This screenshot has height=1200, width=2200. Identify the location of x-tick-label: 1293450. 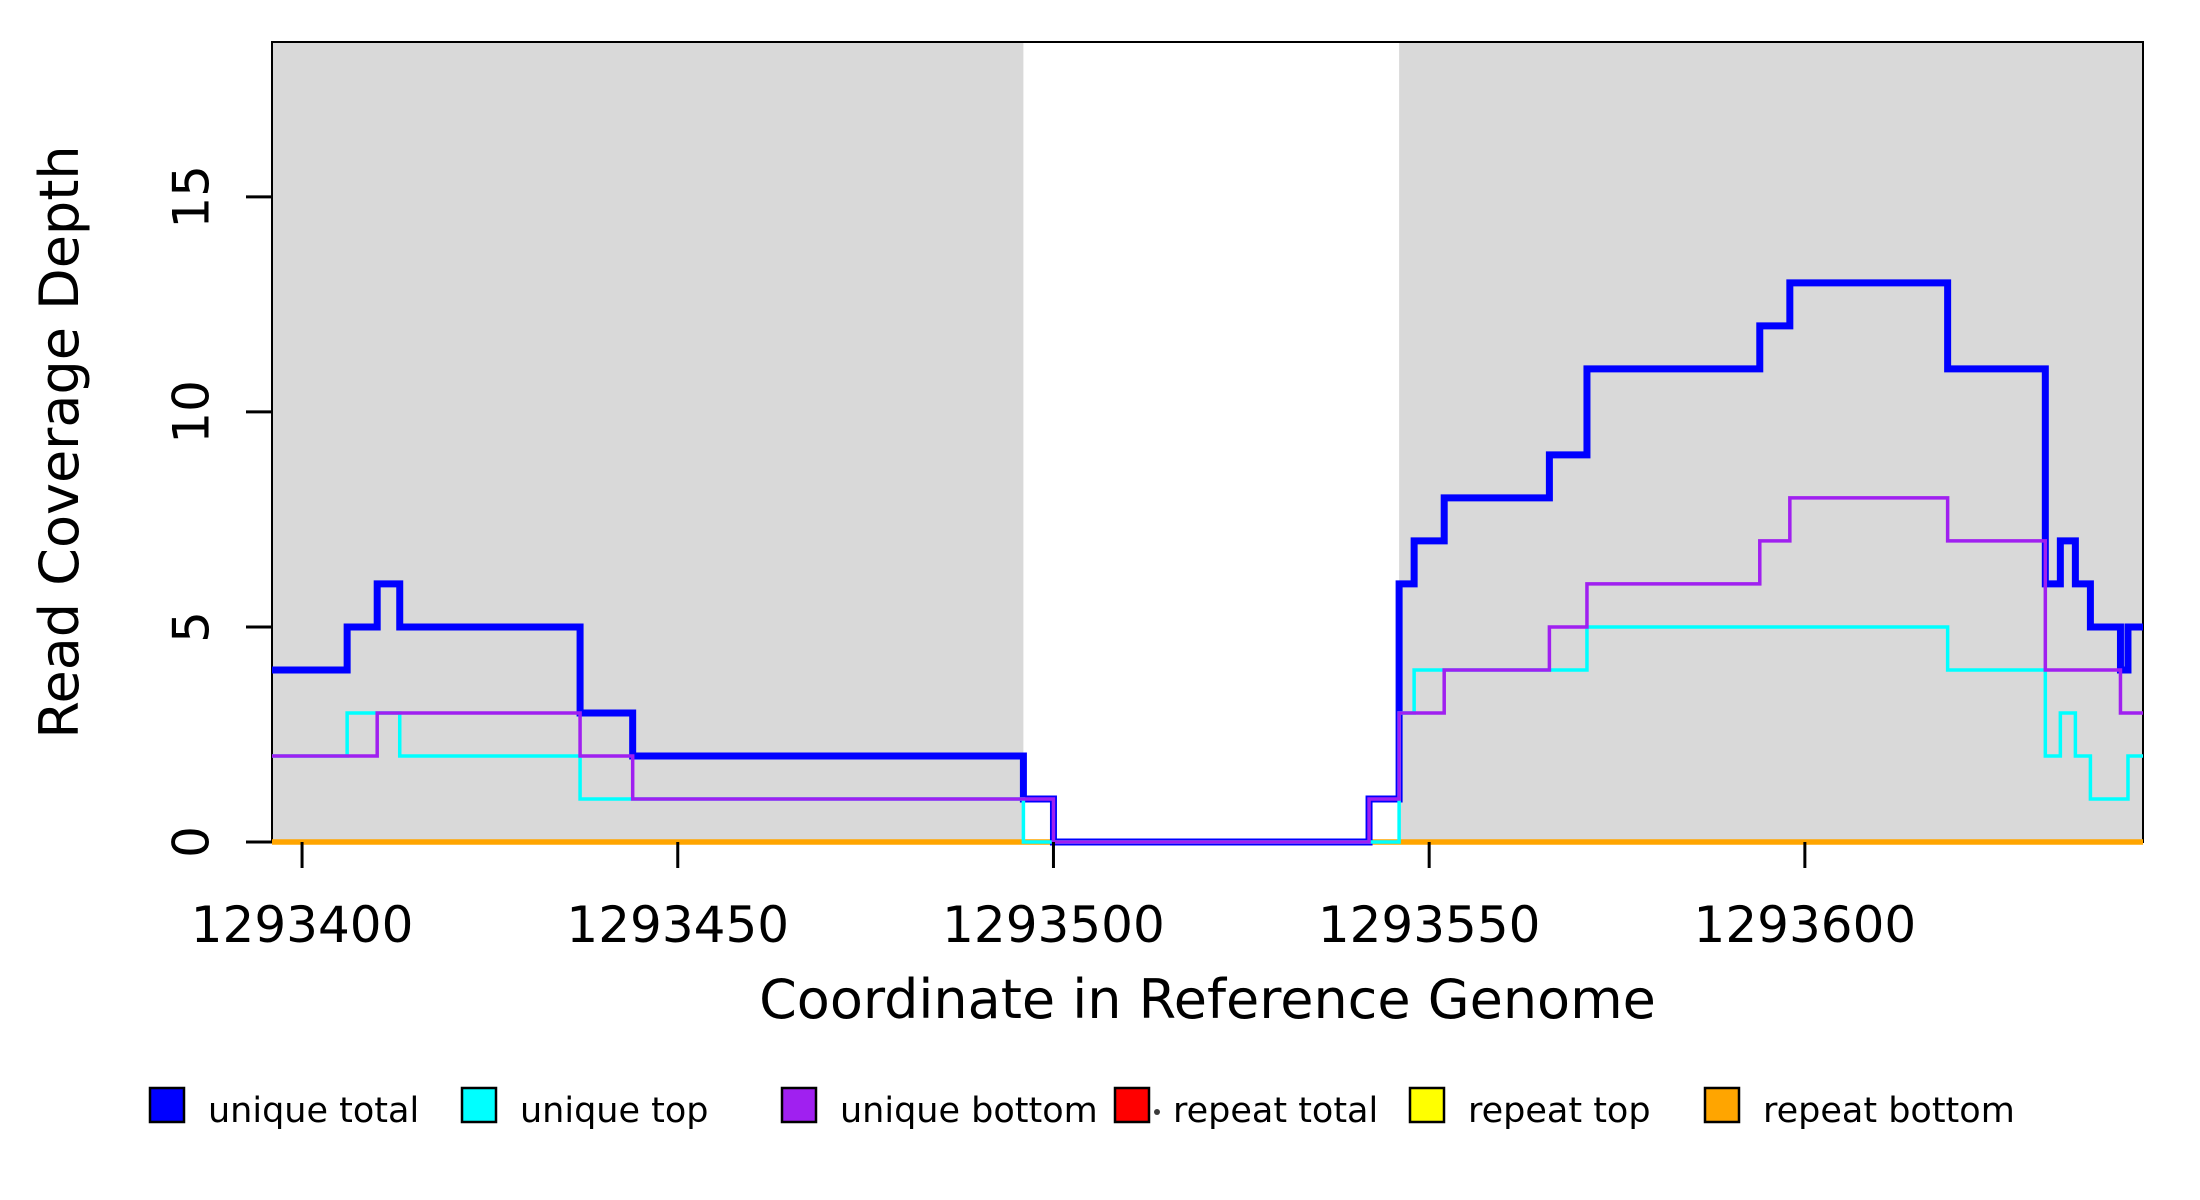
(677, 925).